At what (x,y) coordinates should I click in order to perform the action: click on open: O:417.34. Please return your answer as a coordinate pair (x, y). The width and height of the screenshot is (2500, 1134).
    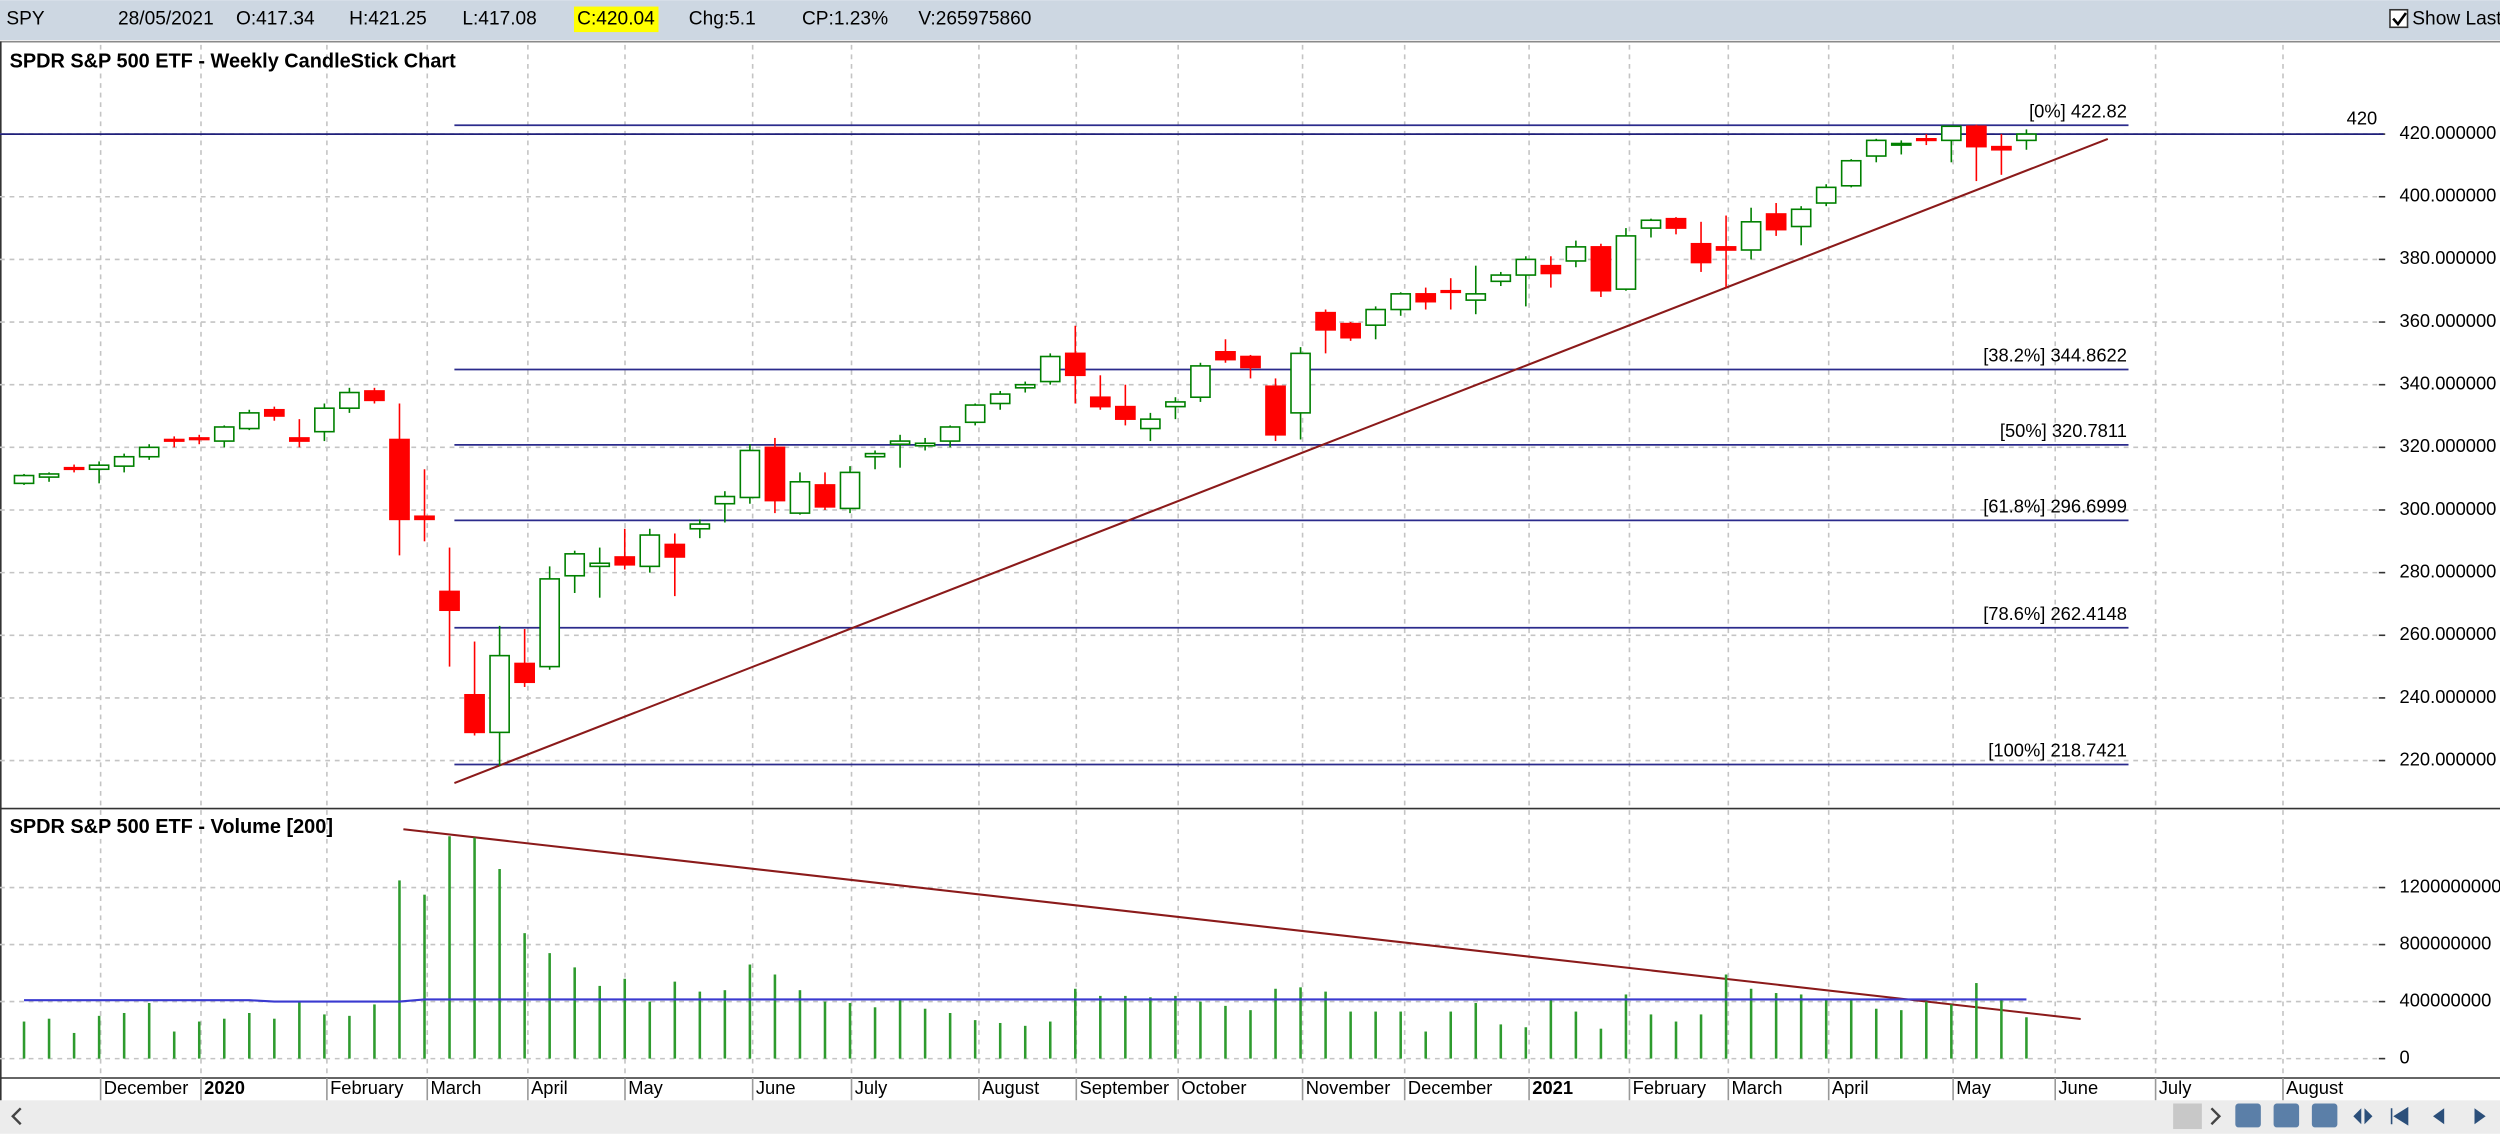
    Looking at the image, I should click on (275, 18).